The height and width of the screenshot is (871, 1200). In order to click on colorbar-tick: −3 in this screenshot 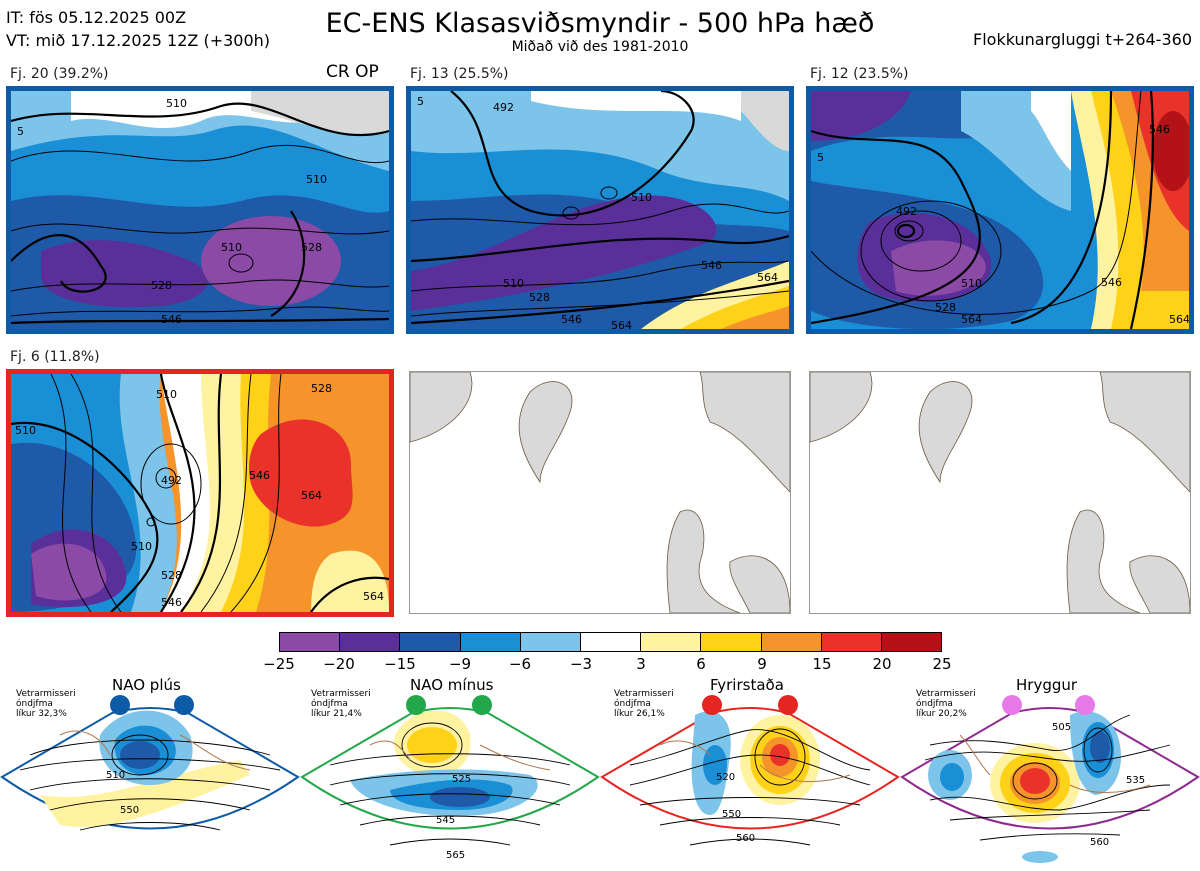, I will do `click(581, 664)`.